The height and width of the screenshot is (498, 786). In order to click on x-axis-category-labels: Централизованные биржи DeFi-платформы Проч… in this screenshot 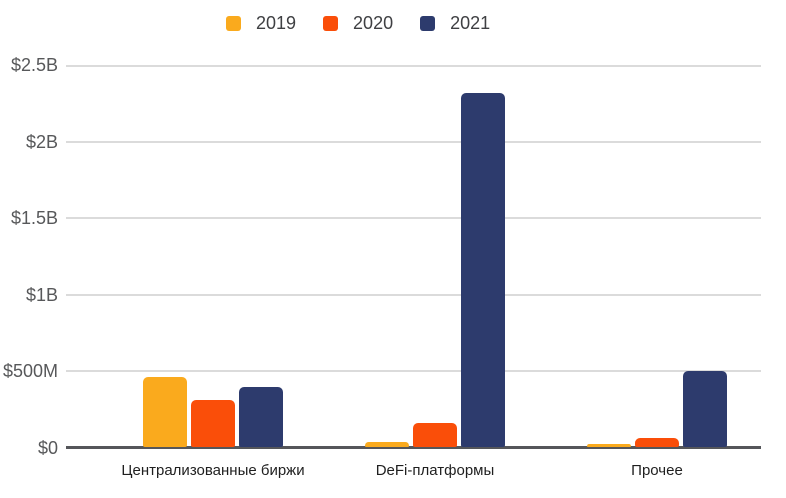, I will do `click(435, 470)`.